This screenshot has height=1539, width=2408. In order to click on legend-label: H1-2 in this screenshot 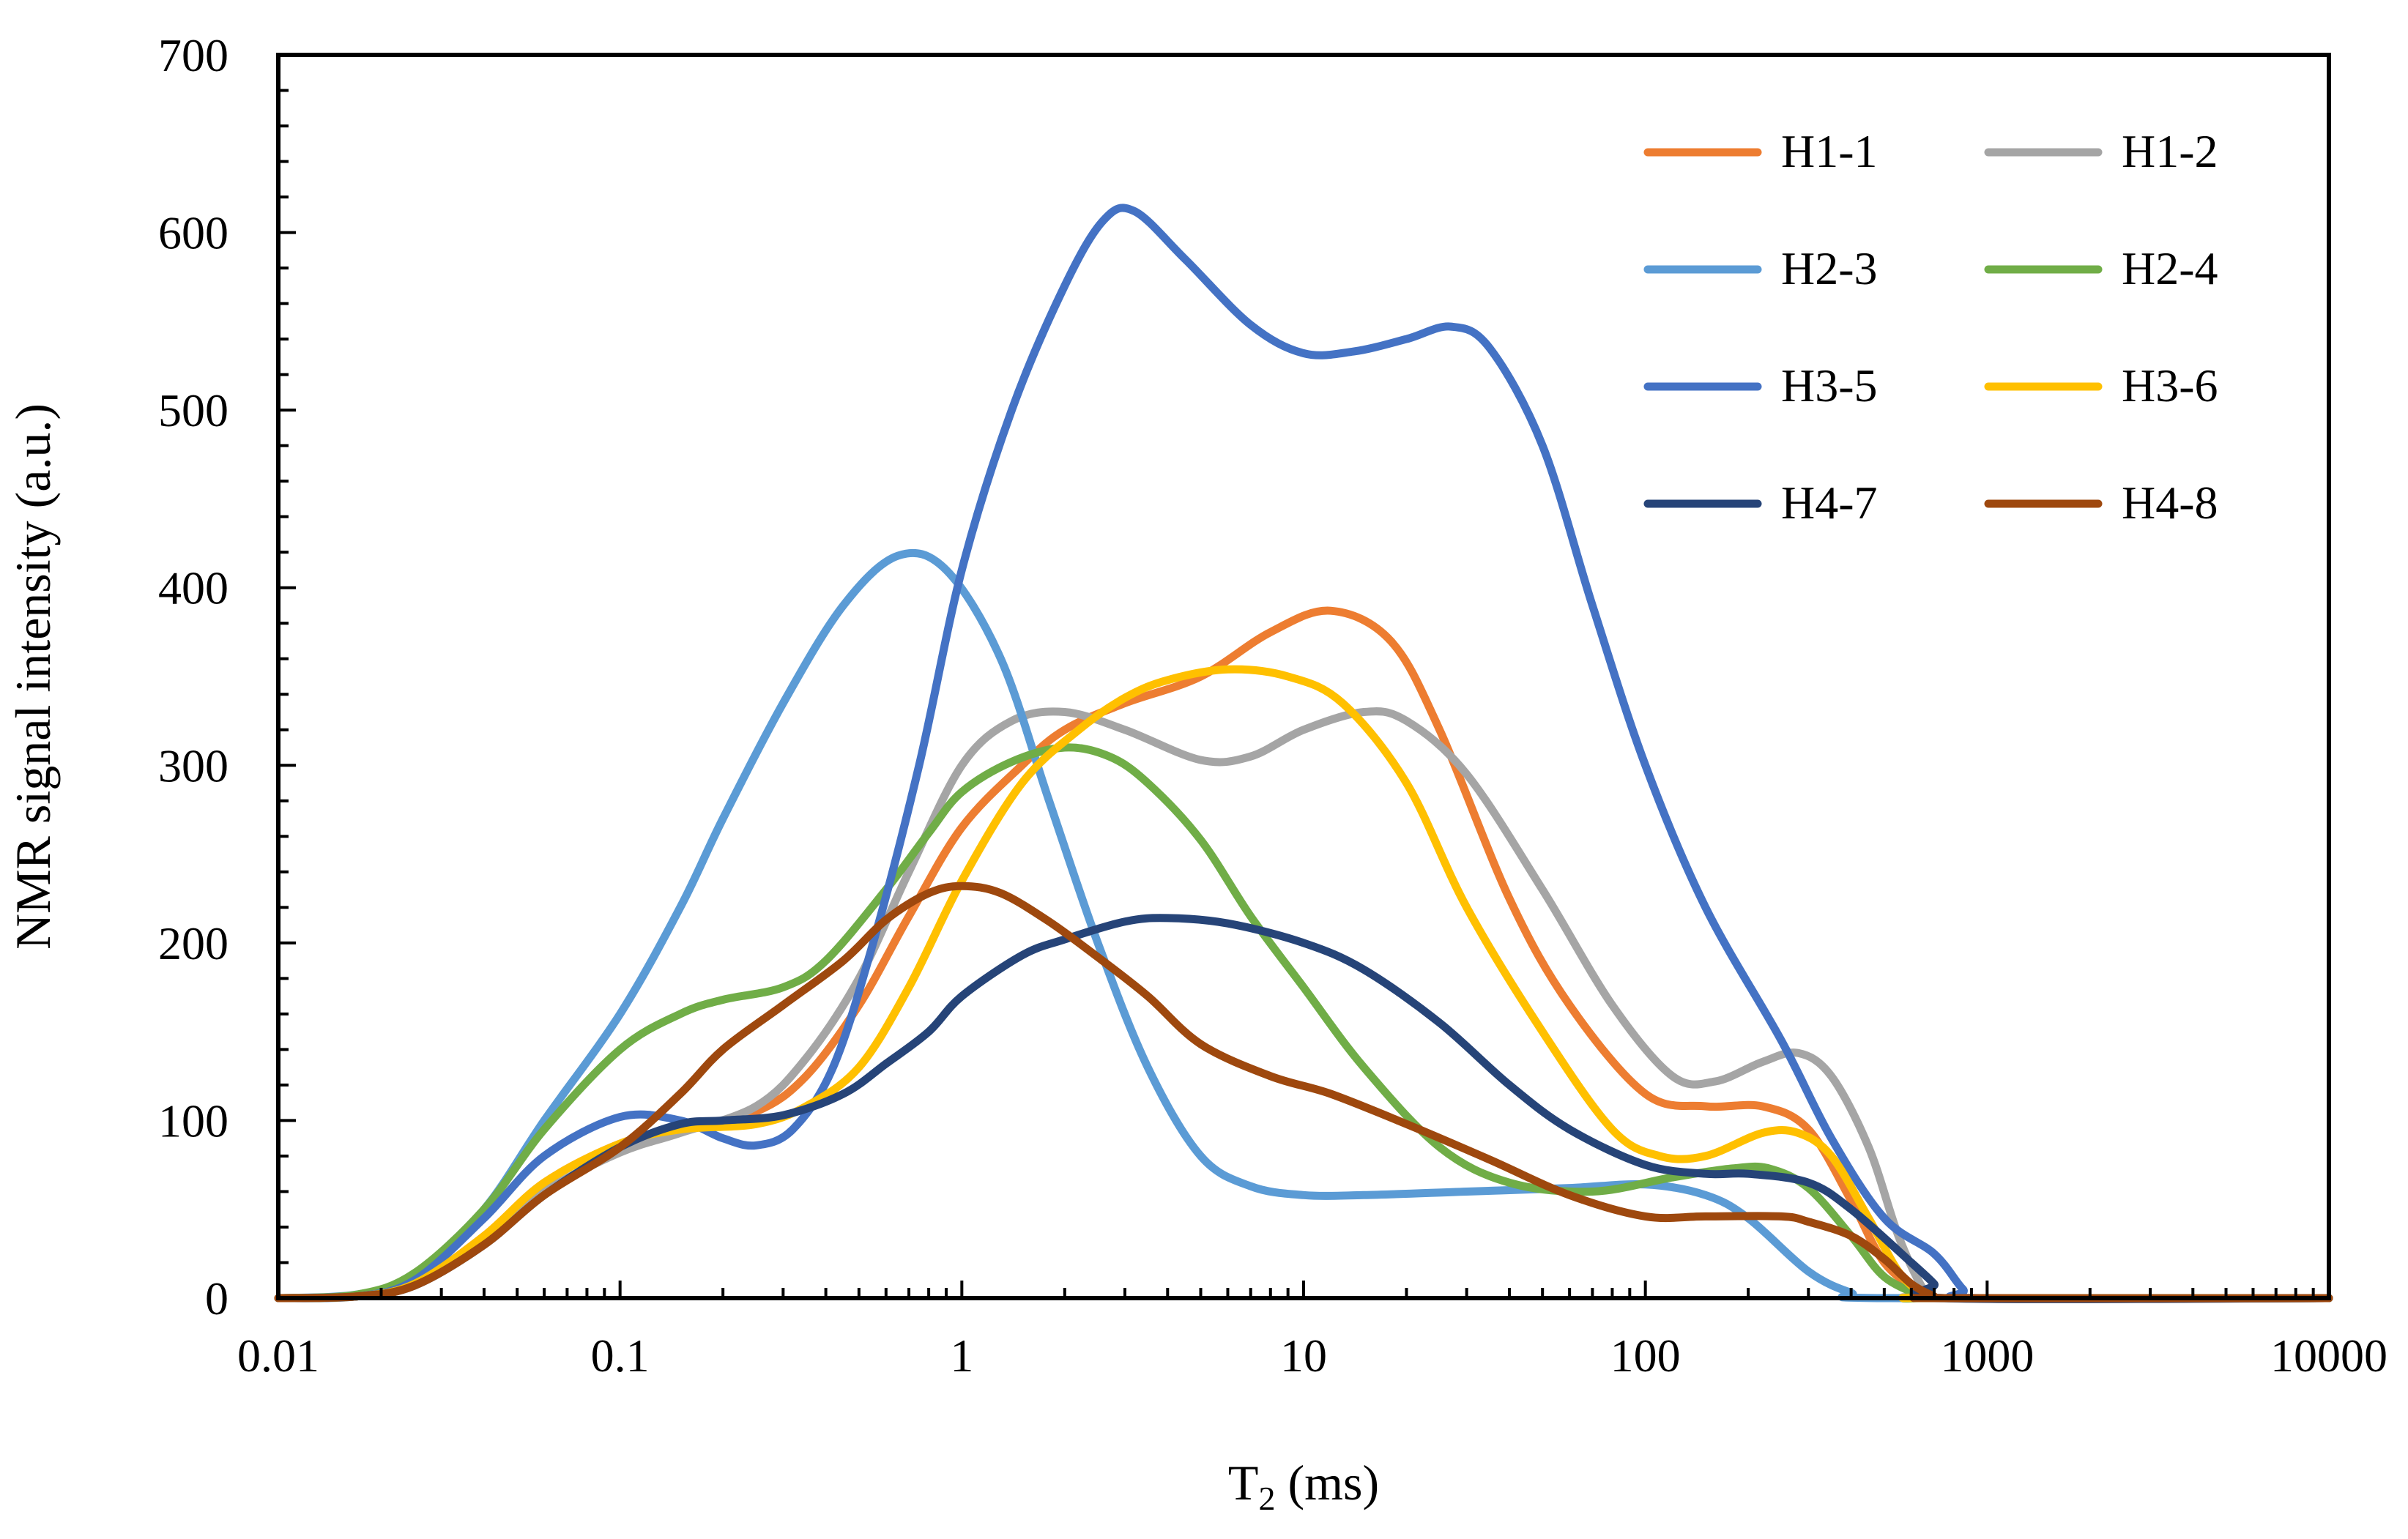, I will do `click(2170, 151)`.